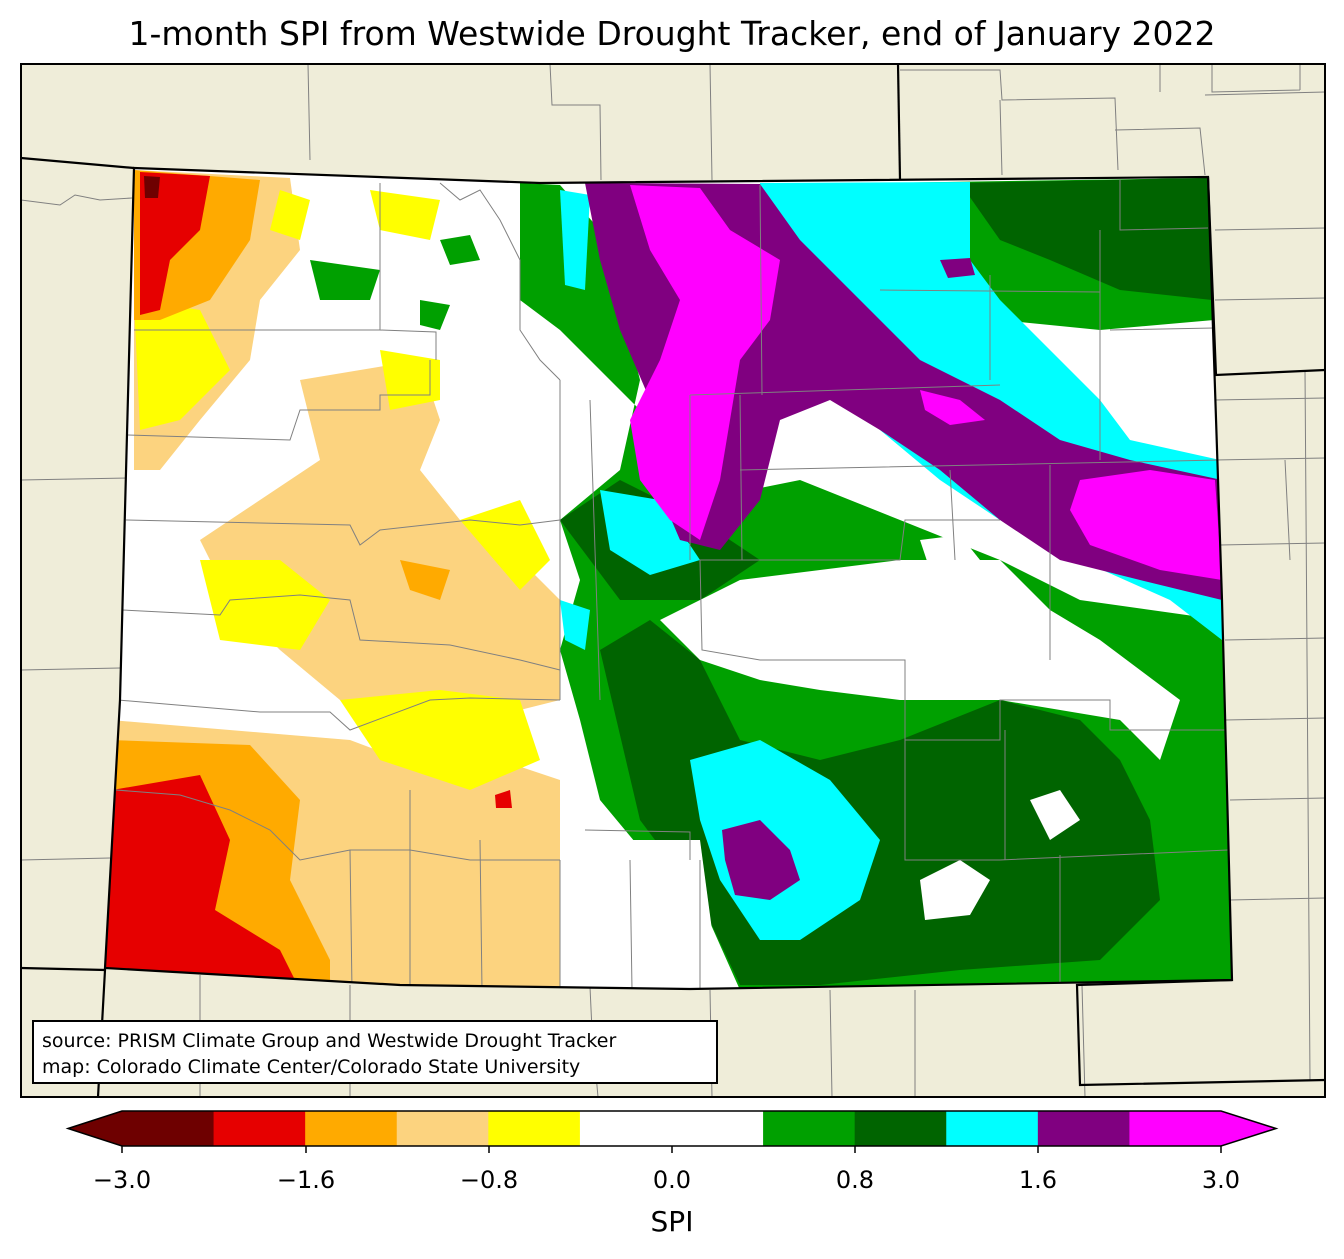  What do you see at coordinates (672, 1180) in the screenshot?
I see `colorbar-tick-label: 0.0` at bounding box center [672, 1180].